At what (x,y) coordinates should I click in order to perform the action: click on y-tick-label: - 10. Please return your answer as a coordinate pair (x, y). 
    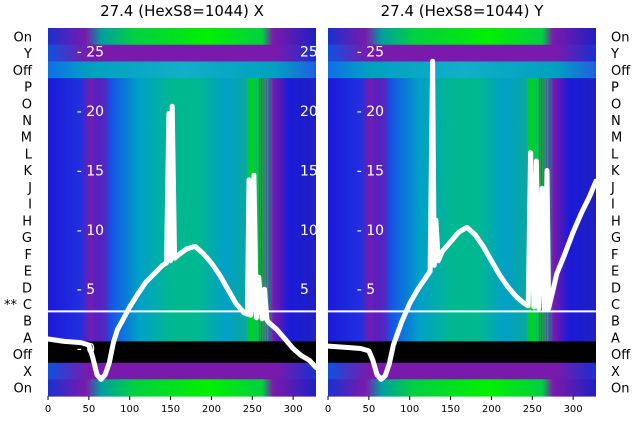
    Looking at the image, I should click on (370, 231).